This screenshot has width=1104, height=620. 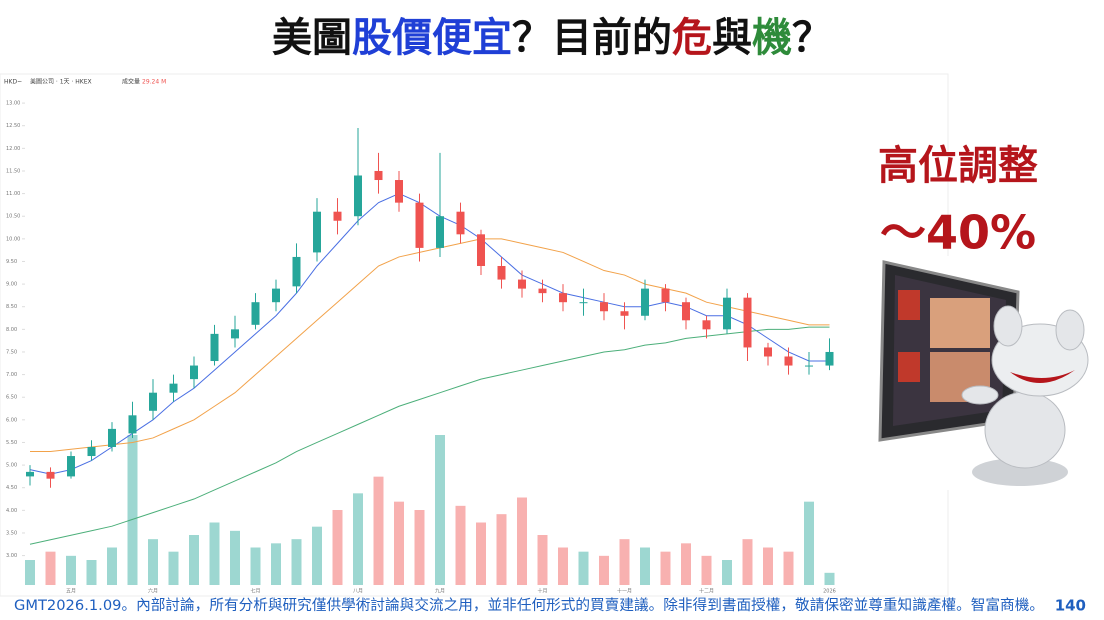 What do you see at coordinates (909, 367) in the screenshot?
I see `screen-tile` at bounding box center [909, 367].